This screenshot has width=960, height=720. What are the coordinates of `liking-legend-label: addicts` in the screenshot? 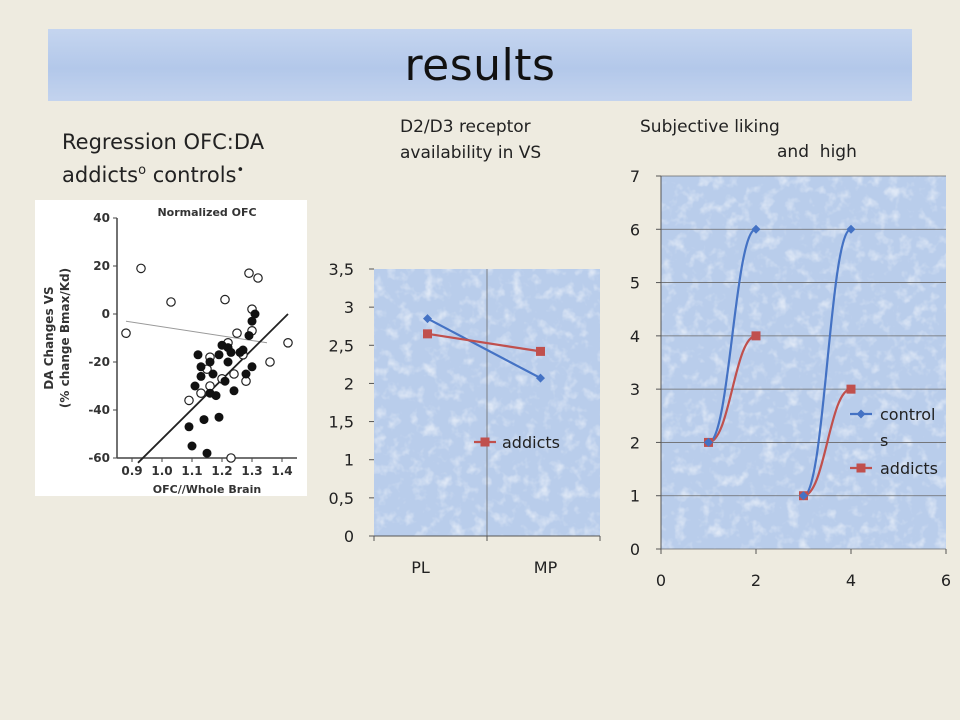 It's located at (909, 468).